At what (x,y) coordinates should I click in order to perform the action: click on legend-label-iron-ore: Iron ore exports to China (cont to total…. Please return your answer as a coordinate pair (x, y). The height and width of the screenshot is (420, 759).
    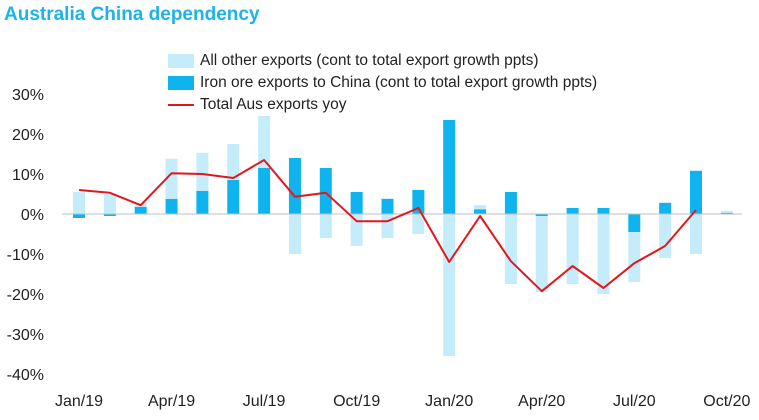
    Looking at the image, I should click on (399, 82).